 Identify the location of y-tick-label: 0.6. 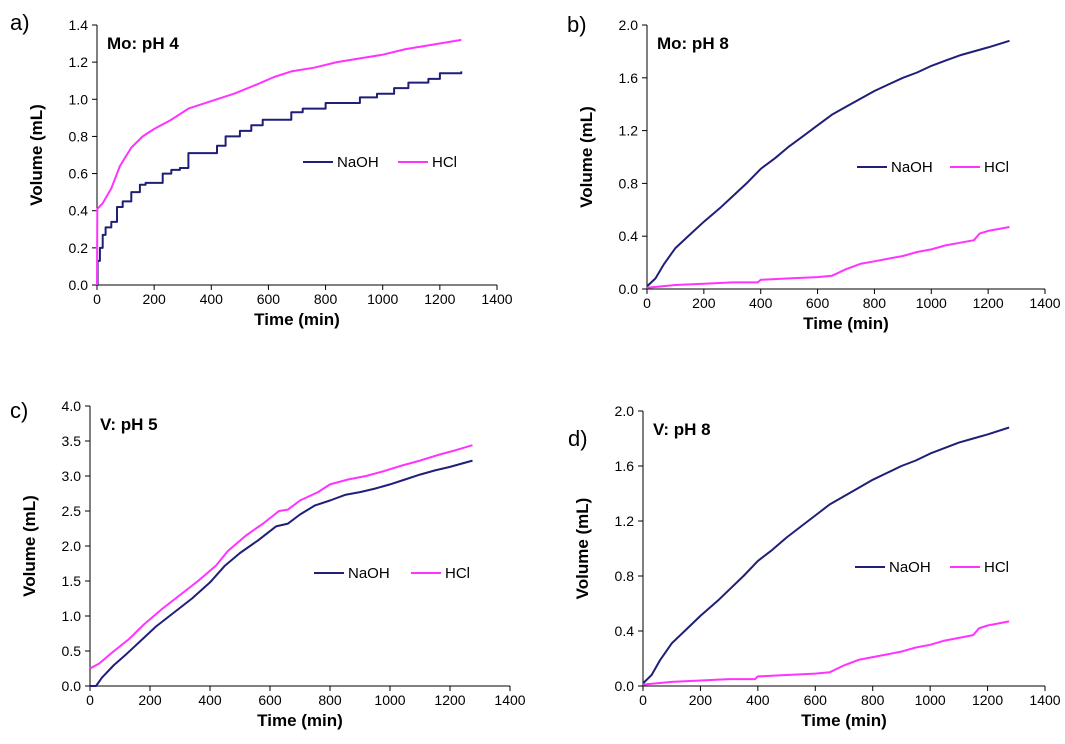
(79, 174).